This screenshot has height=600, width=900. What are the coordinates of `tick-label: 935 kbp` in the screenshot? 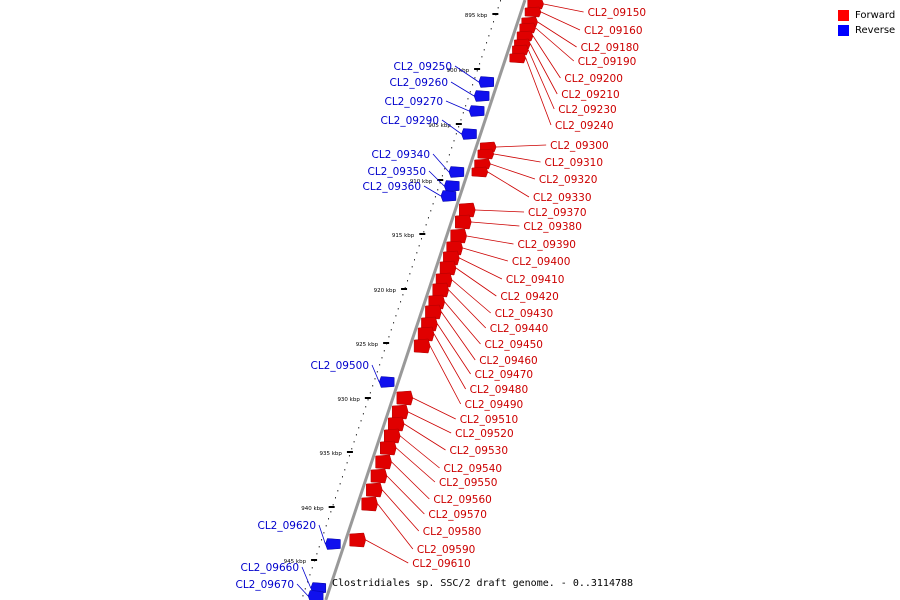 It's located at (331, 454).